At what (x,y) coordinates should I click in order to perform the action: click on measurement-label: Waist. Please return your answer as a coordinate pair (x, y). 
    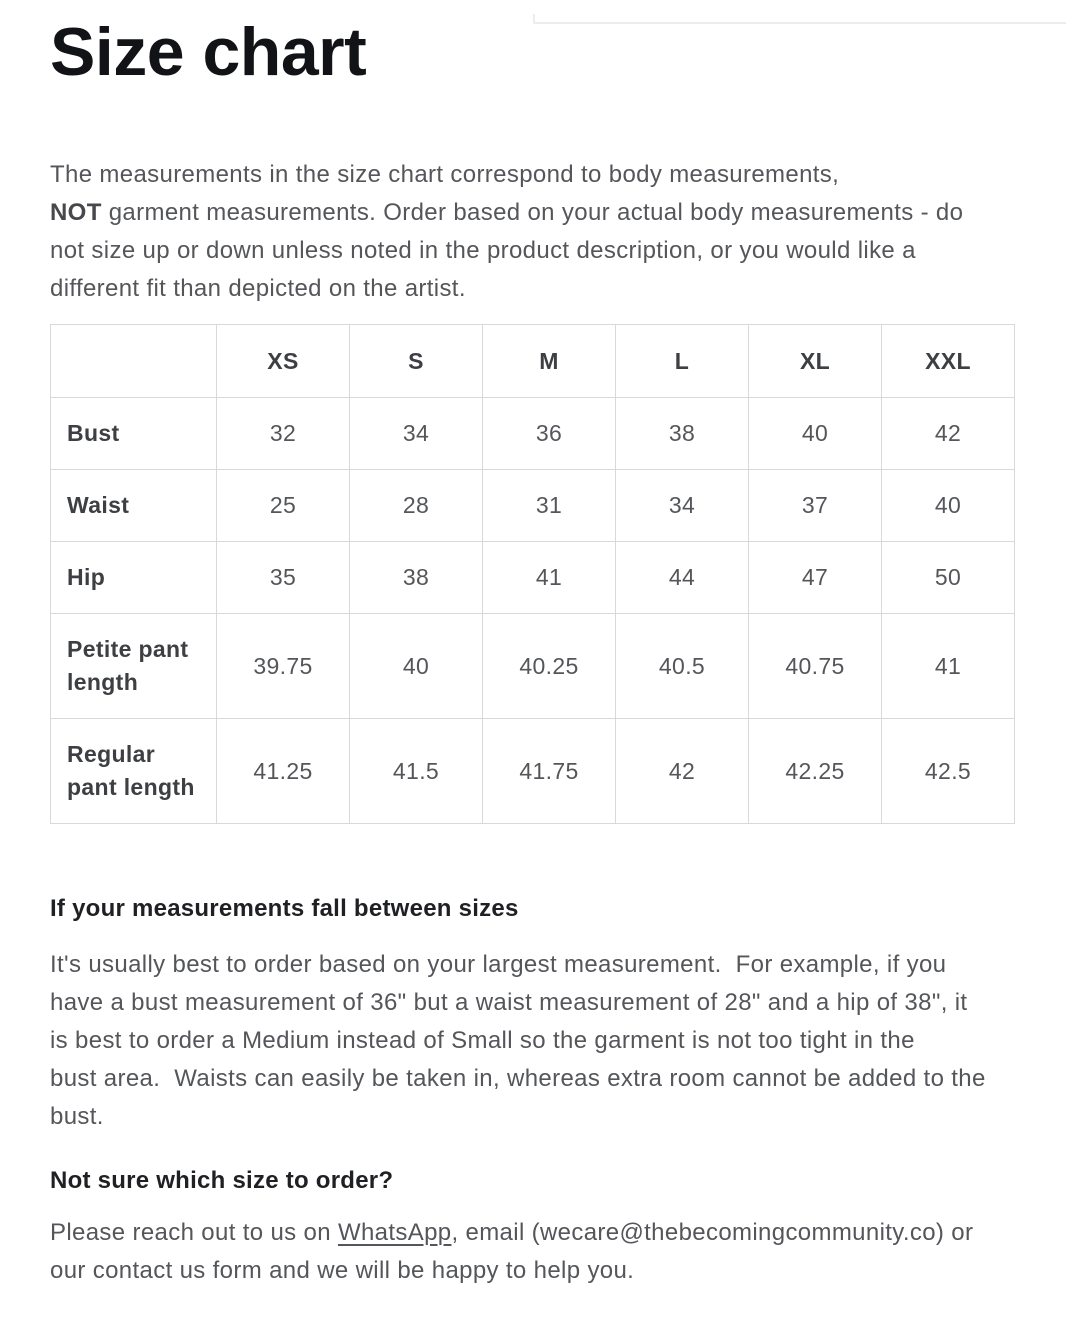
    Looking at the image, I should click on (133, 505).